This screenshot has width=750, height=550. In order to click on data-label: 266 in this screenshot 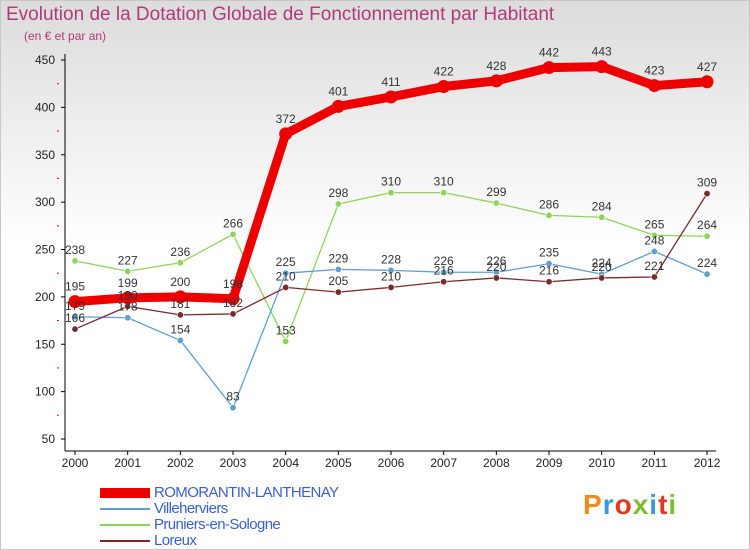, I will do `click(233, 223)`.